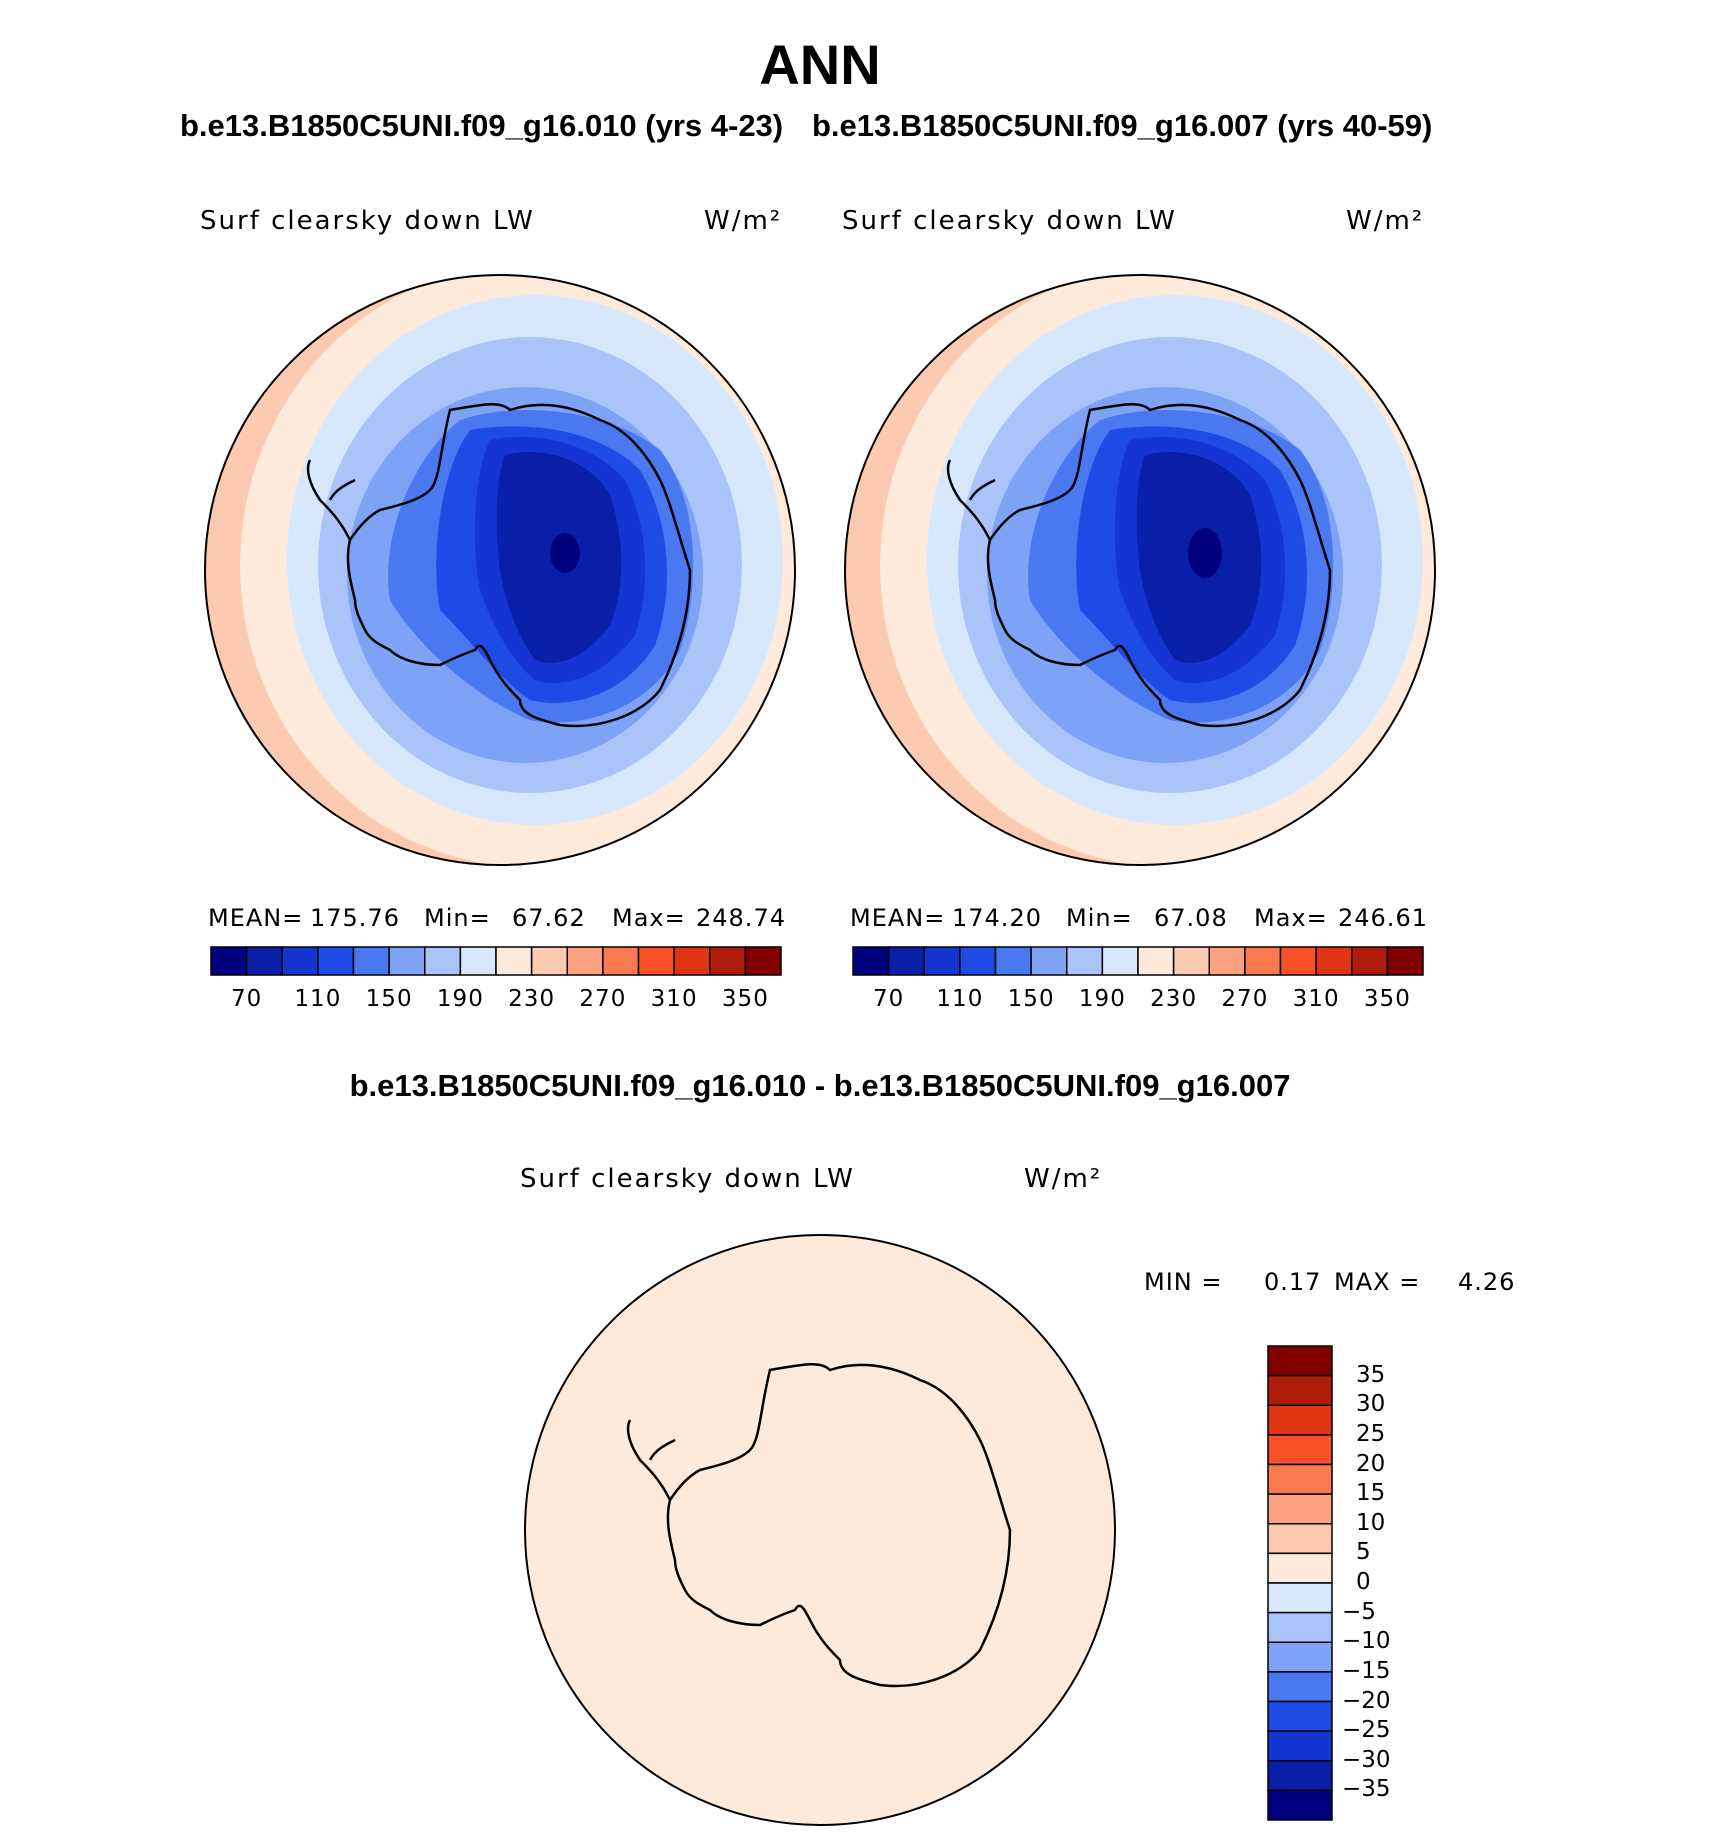 This screenshot has height=1840, width=1710. I want to click on colorbar-panel2-ticks: 70 110 150 190 230 270 310 350, so click(1138, 1001).